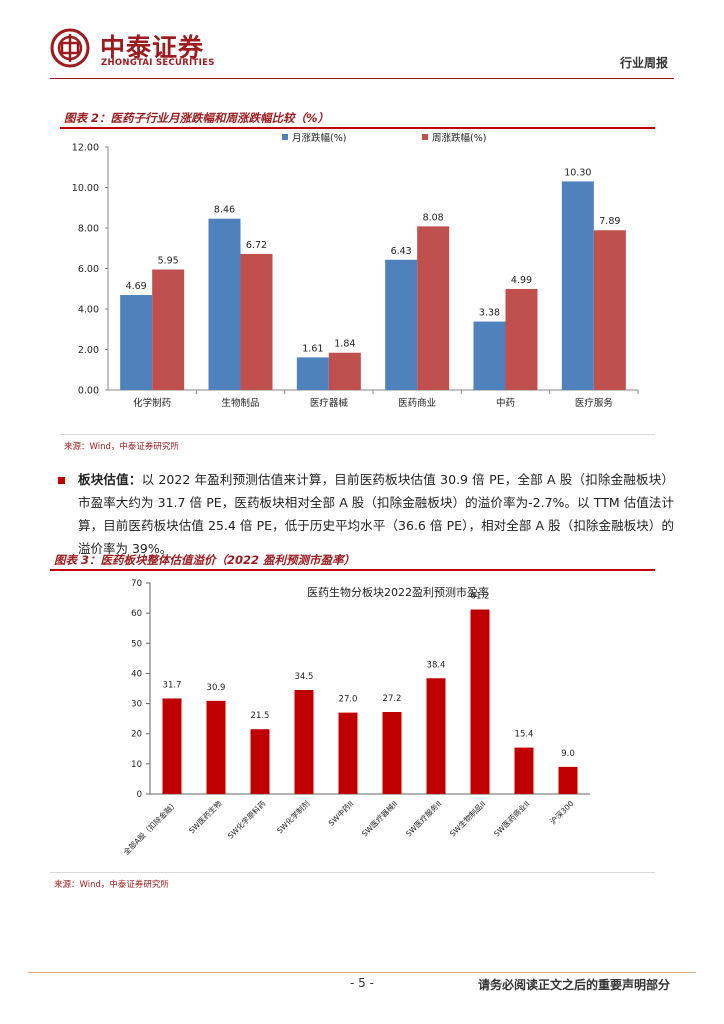 This screenshot has width=724, height=1024. What do you see at coordinates (293, 816) in the screenshot?
I see `x-tick-label: SW化学制剂` at bounding box center [293, 816].